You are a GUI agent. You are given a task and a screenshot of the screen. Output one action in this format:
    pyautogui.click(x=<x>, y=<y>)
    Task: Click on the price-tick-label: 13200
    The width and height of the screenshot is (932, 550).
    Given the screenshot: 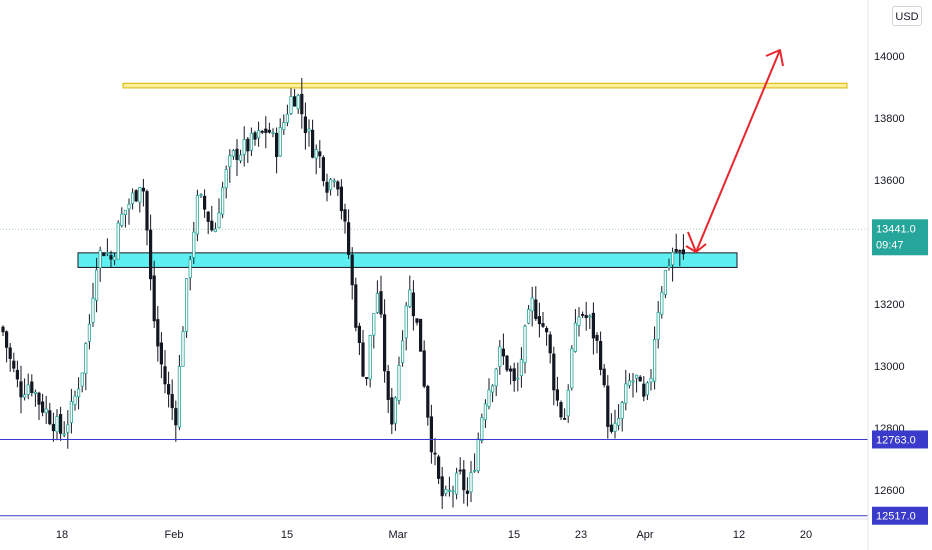 What is the action you would take?
    pyautogui.click(x=889, y=305)
    